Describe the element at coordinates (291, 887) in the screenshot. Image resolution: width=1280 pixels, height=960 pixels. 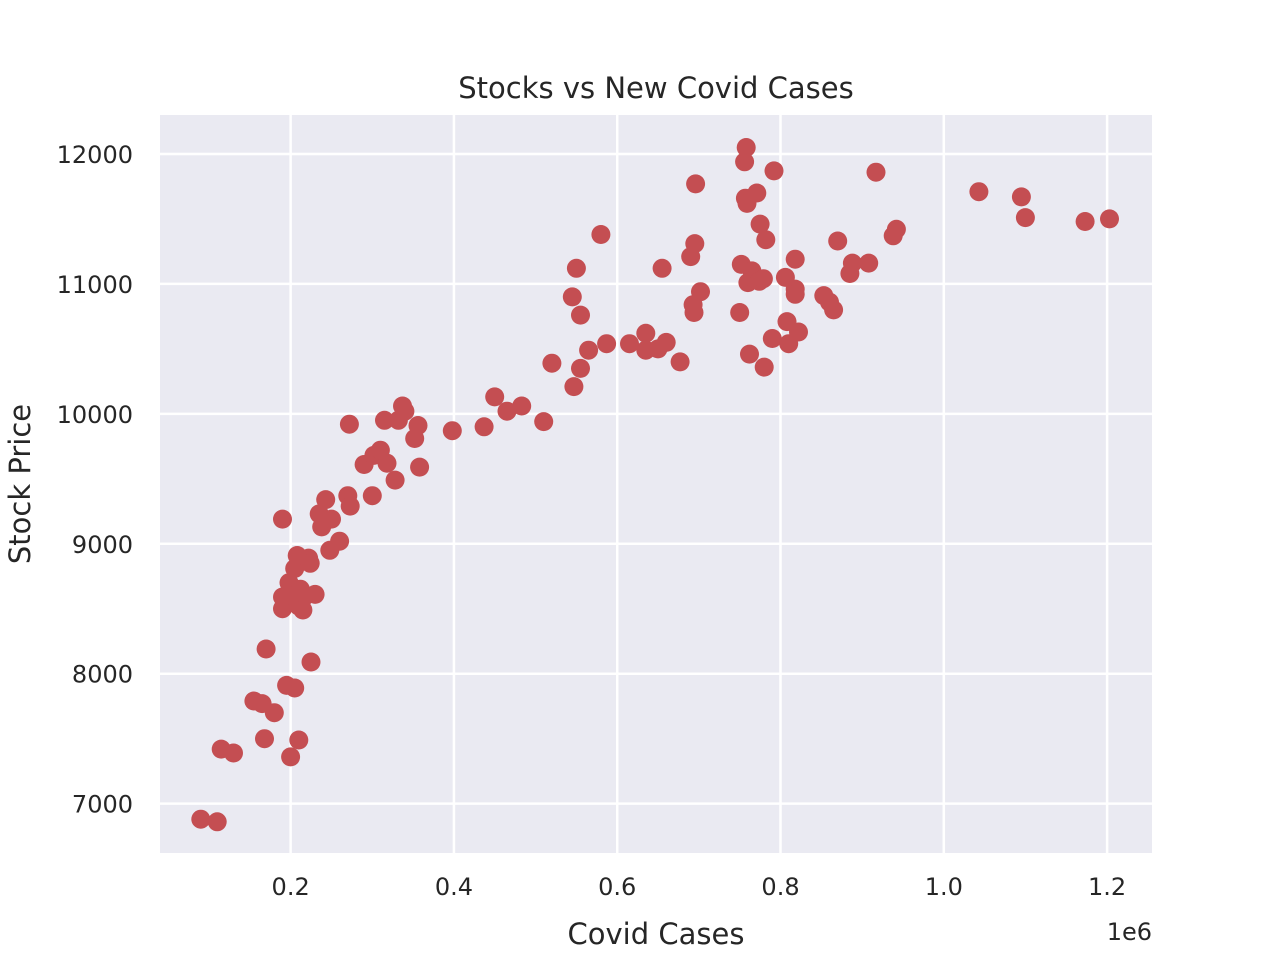
I see `x-tick-label: 0.2` at that location.